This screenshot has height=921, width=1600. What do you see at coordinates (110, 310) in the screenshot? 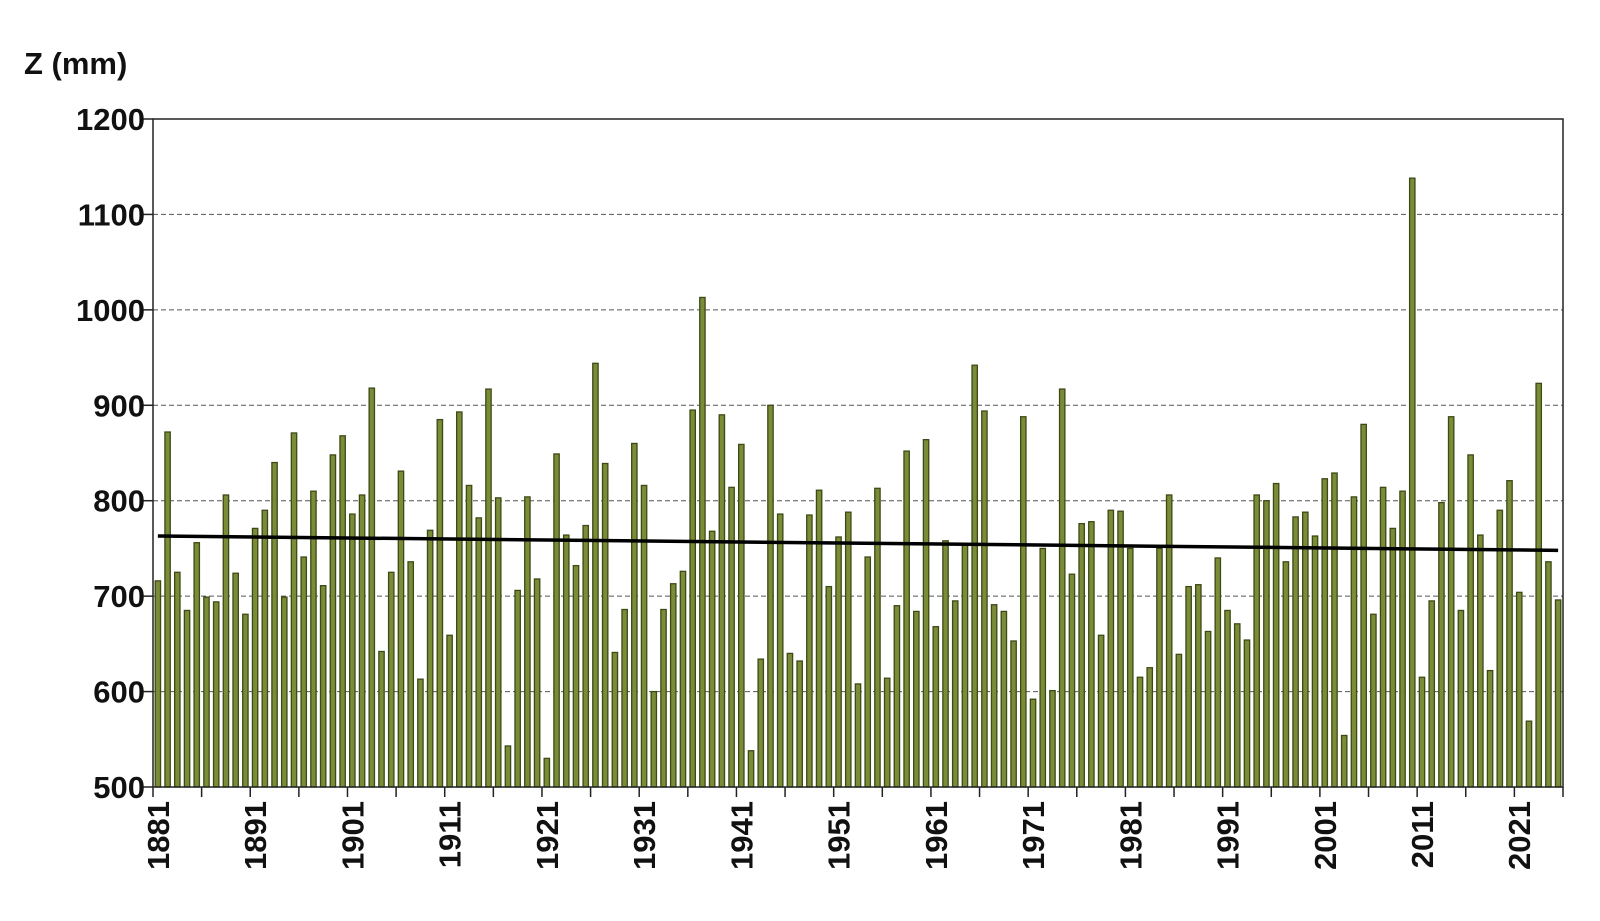
I see `y-tick-label: 1000` at bounding box center [110, 310].